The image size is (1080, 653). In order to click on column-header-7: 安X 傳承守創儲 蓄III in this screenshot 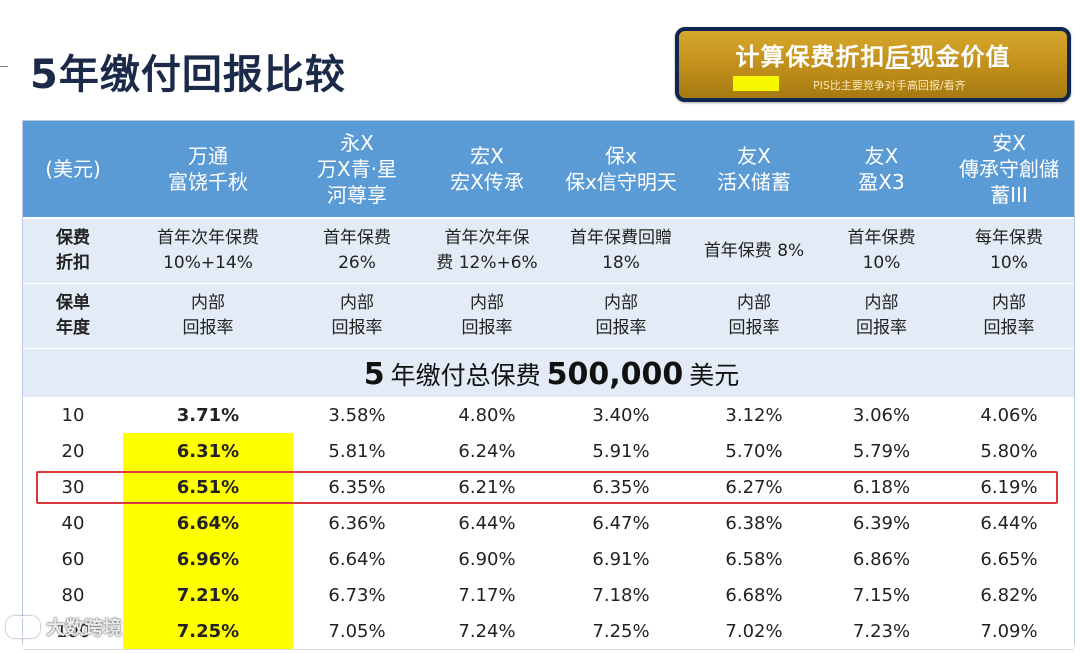, I will do `click(1009, 169)`.